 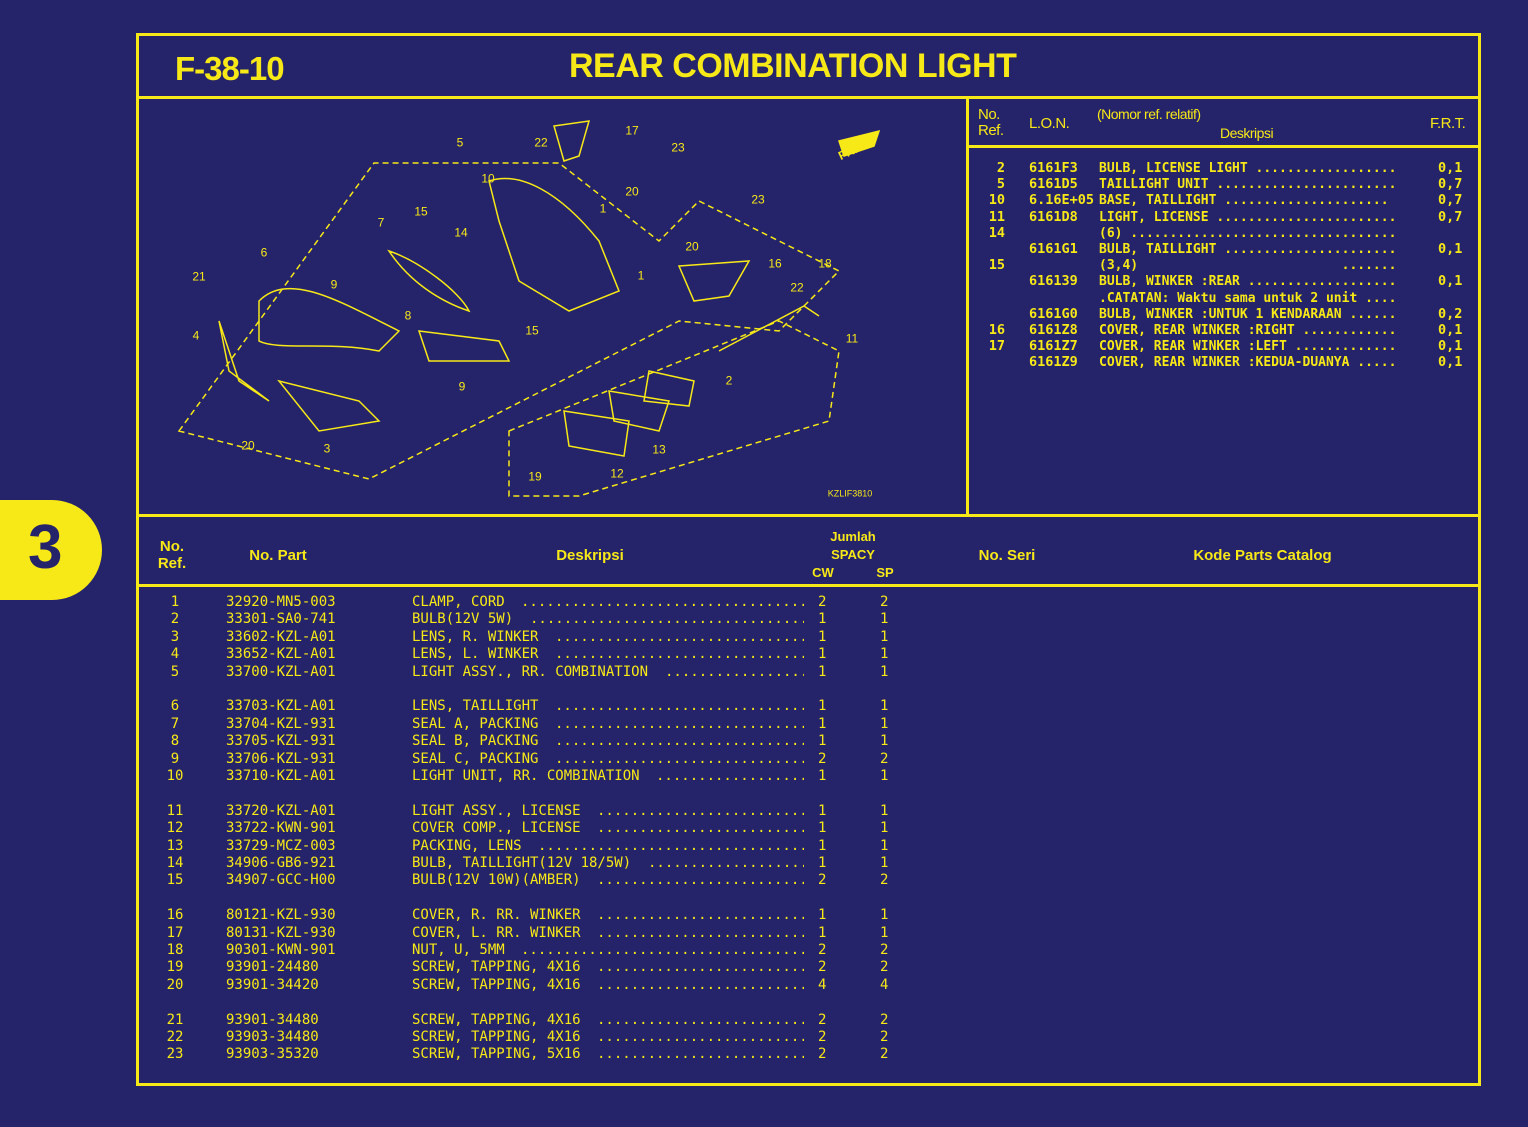 I want to click on section-tab: 3, so click(x=51, y=550).